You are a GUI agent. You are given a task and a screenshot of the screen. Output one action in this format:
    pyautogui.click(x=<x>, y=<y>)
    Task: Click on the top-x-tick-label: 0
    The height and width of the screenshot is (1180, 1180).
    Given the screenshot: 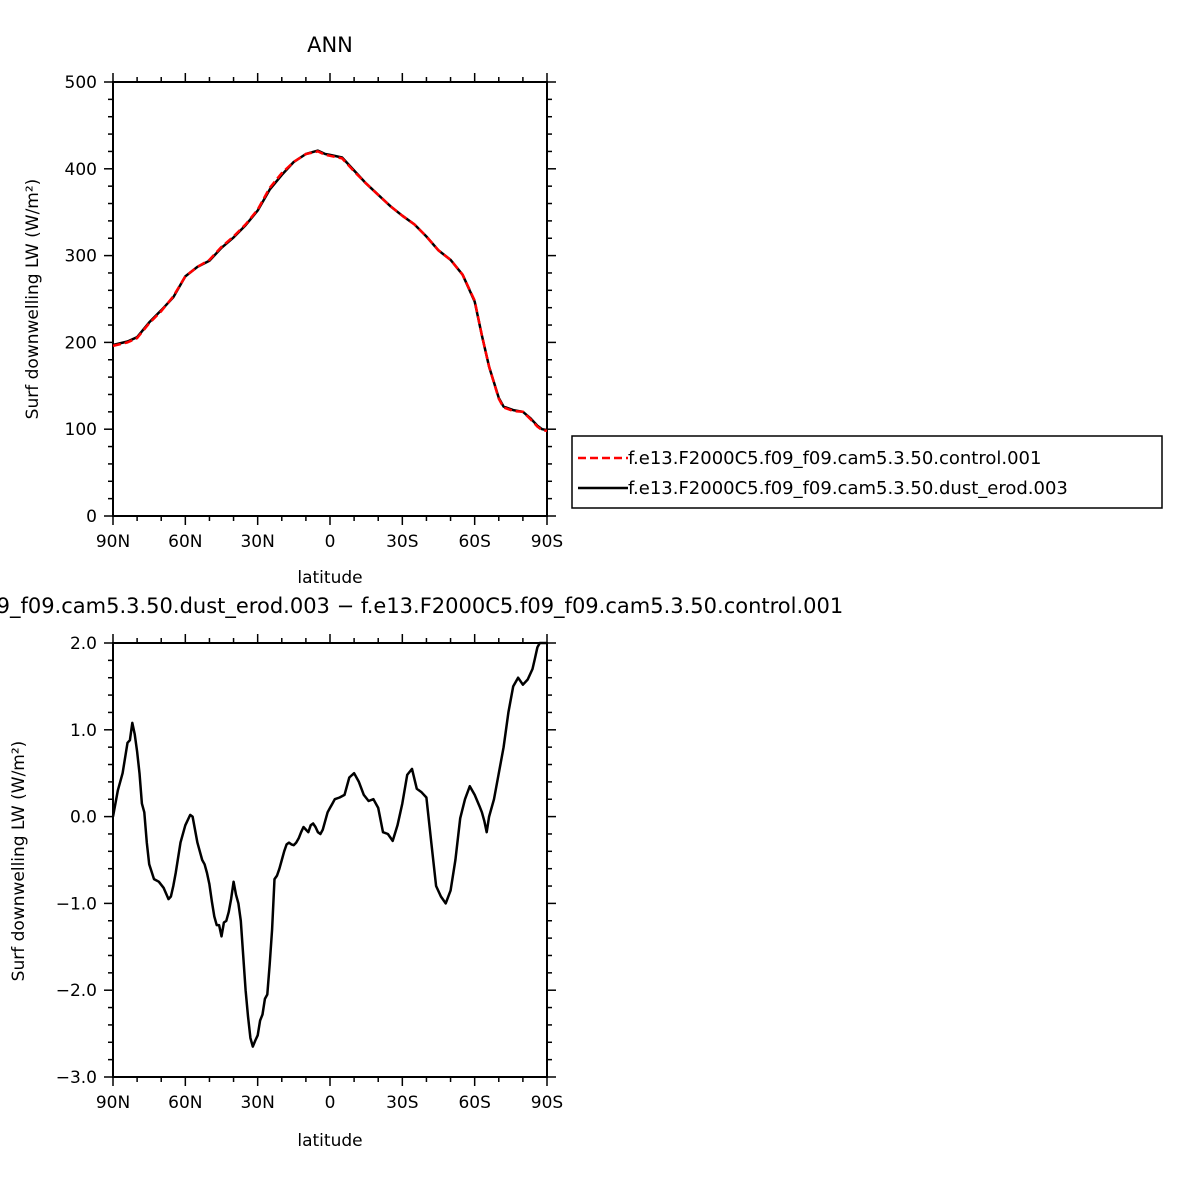 What is the action you would take?
    pyautogui.click(x=330, y=542)
    